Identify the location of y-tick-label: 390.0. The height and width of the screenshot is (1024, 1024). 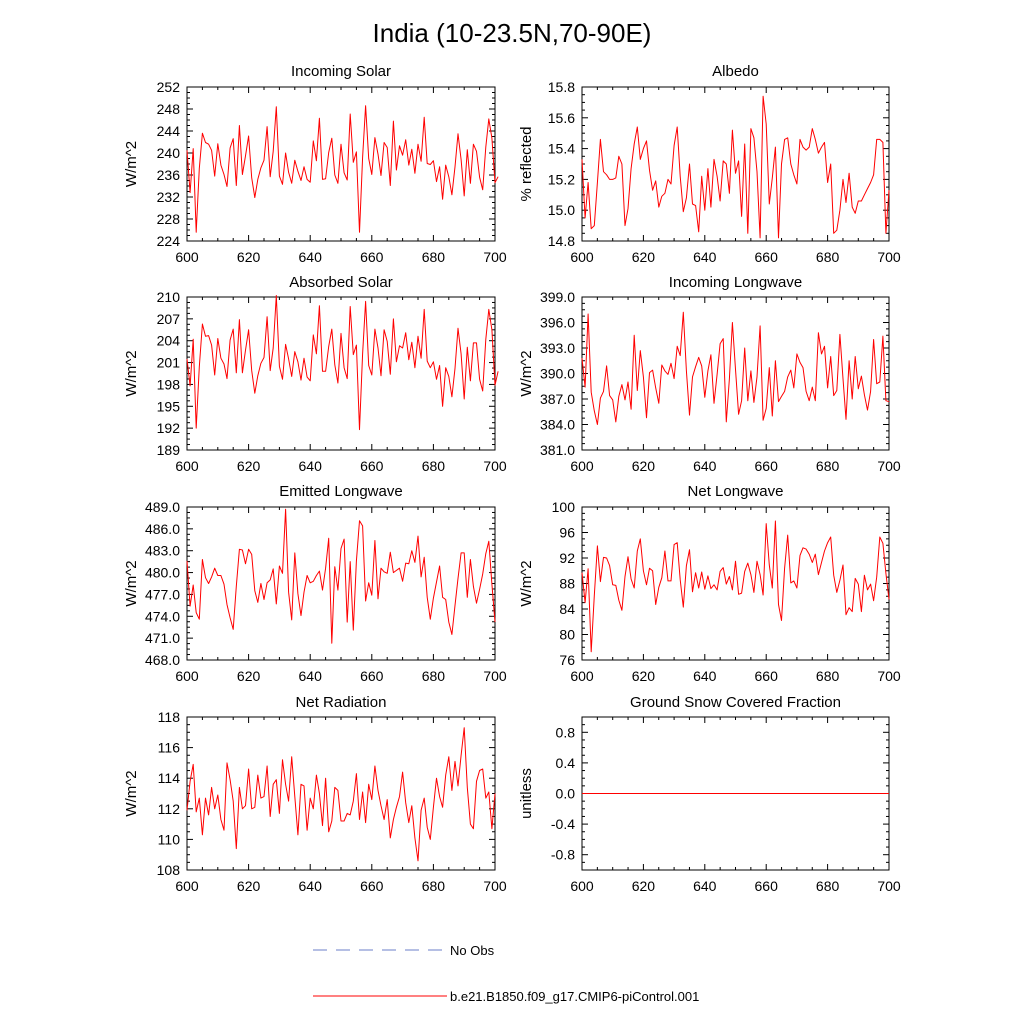
(557, 374).